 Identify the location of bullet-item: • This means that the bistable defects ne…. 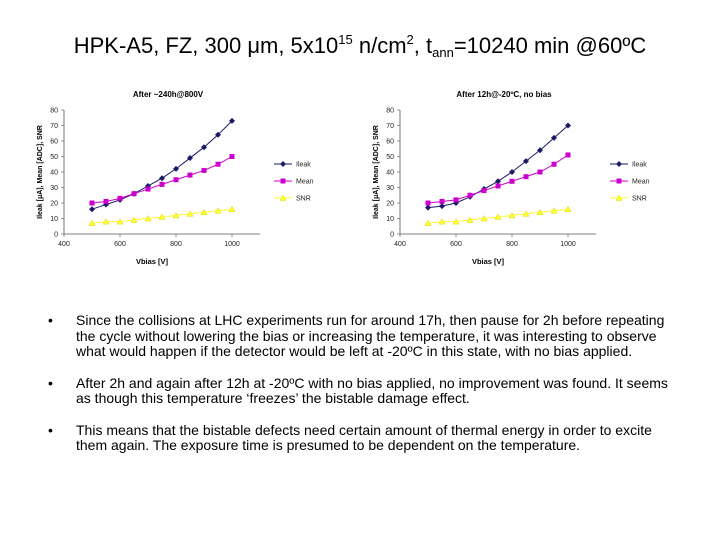
(366, 437).